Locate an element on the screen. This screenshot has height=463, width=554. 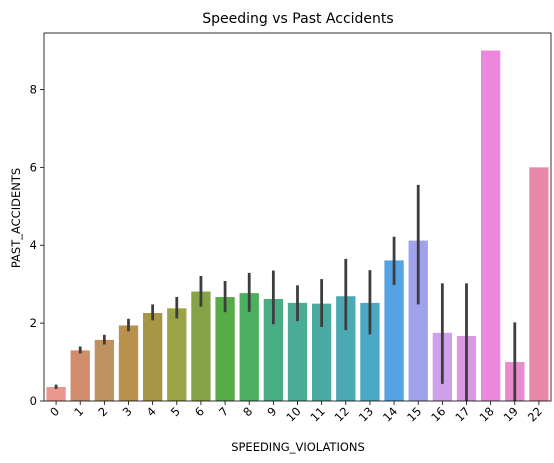
y-tick-label: 4 is located at coordinates (33, 245).